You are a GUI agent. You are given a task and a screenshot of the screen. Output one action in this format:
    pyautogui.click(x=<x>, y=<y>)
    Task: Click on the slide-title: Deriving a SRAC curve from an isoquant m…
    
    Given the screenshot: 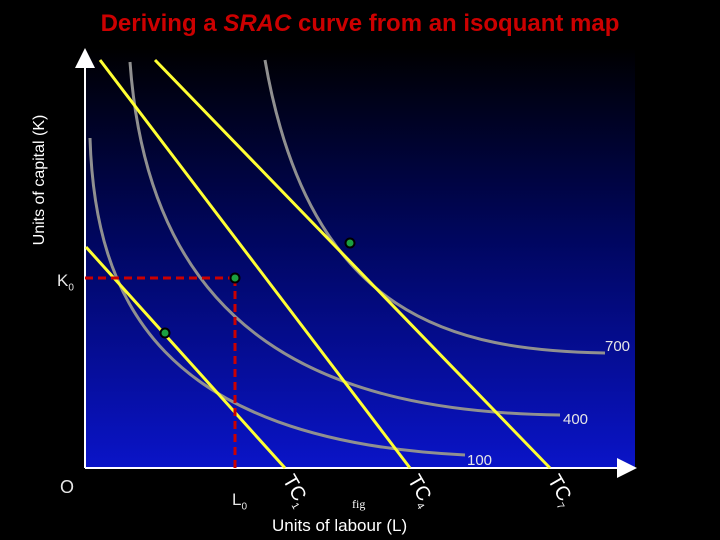 What is the action you would take?
    pyautogui.click(x=360, y=23)
    